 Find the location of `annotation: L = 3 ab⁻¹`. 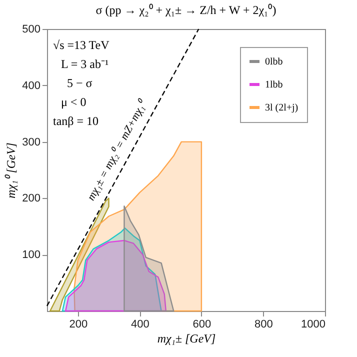

annotation: L = 3 ab⁻¹ is located at coordinates (85, 64).